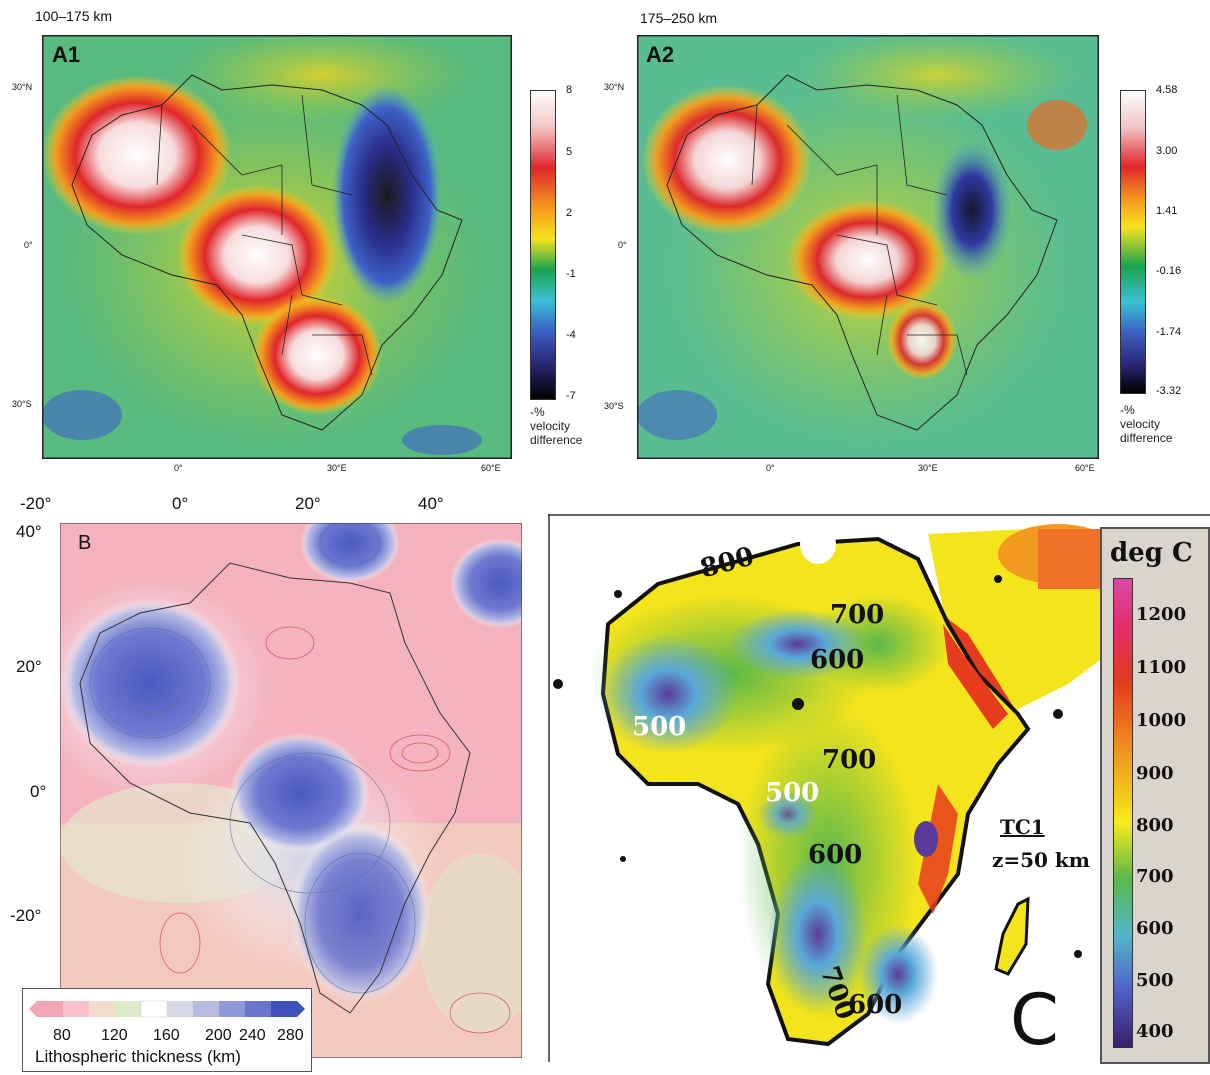 This screenshot has height=1075, width=1210. What do you see at coordinates (28, 245) in the screenshot?
I see `a1-lat-tick: 0°` at bounding box center [28, 245].